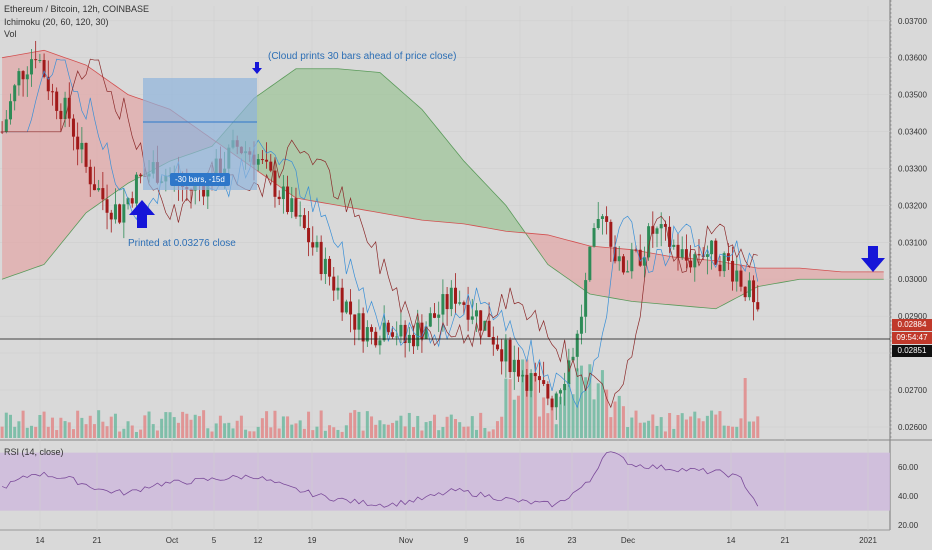 This screenshot has width=932, height=550. I want to click on volume-legend: Vol, so click(10, 34).